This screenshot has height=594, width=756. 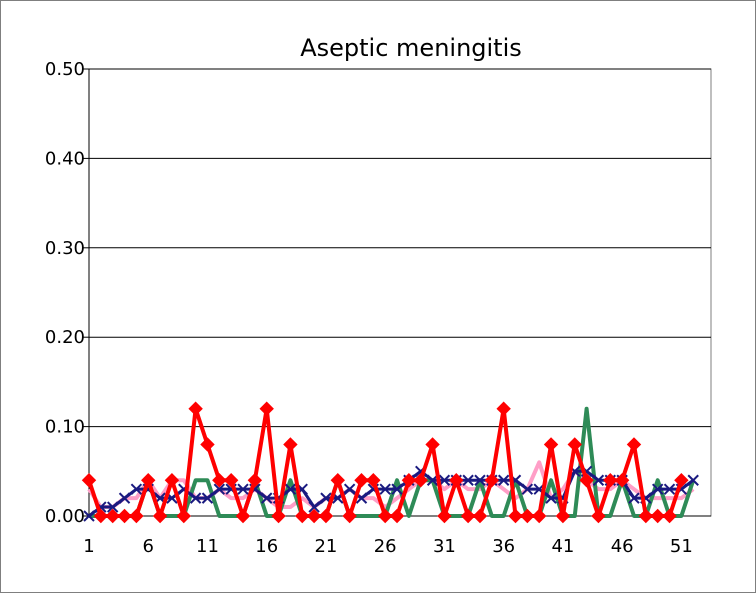 What do you see at coordinates (65, 248) in the screenshot?
I see `y-tick-label: 0.30` at bounding box center [65, 248].